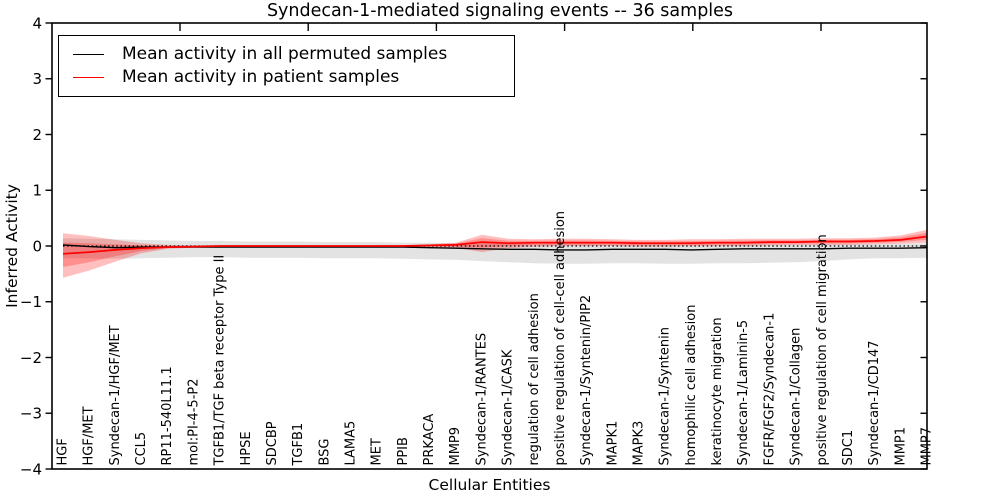 The height and width of the screenshot is (500, 1000). I want to click on x-category-label: SDC1, so click(848, 448).